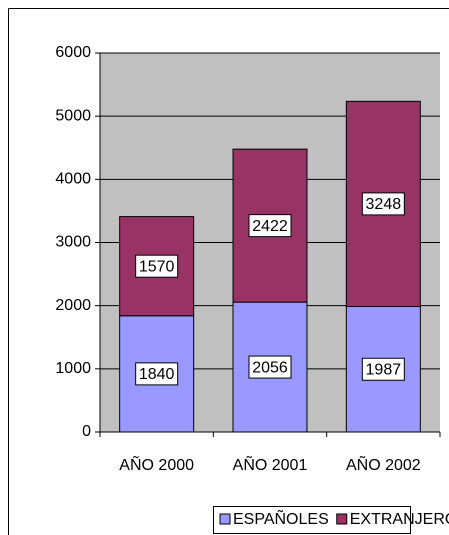  I want to click on y-tick-label: 2000, so click(73, 305).